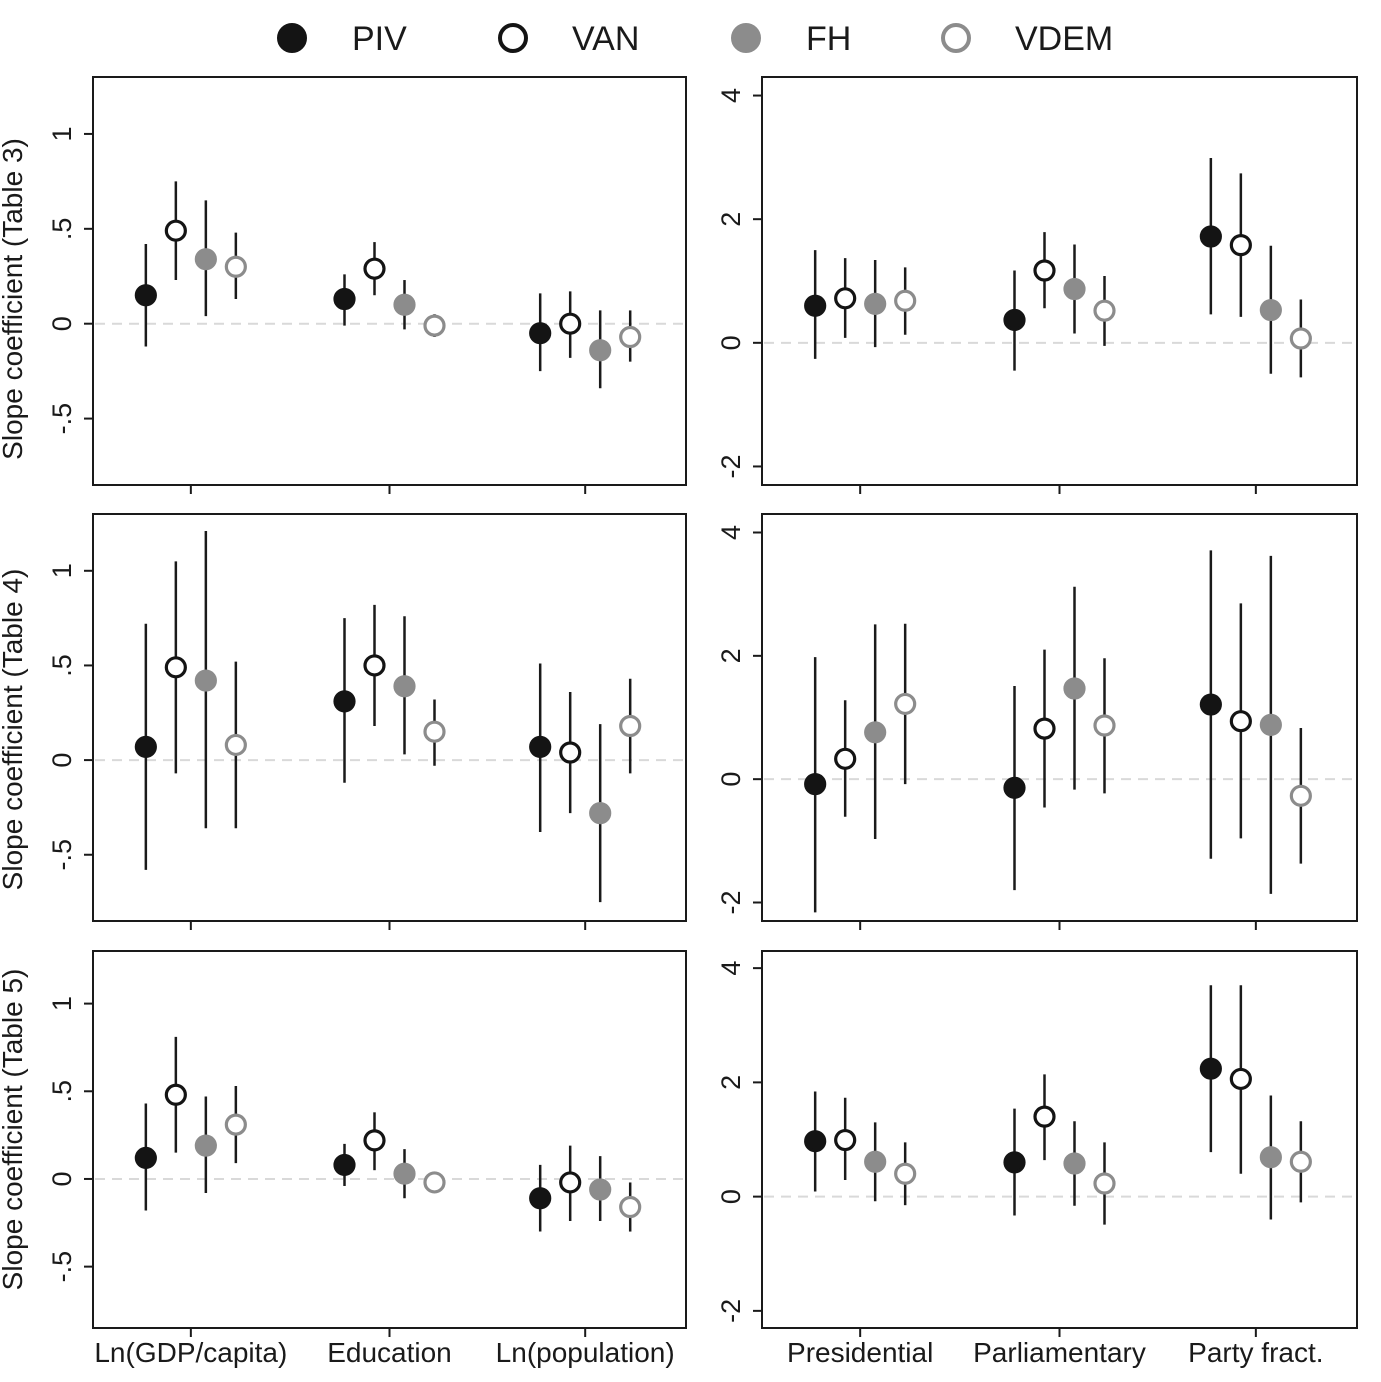 This screenshot has height=1382, width=1381. I want to click on legend-label-fh: FH, so click(828, 39).